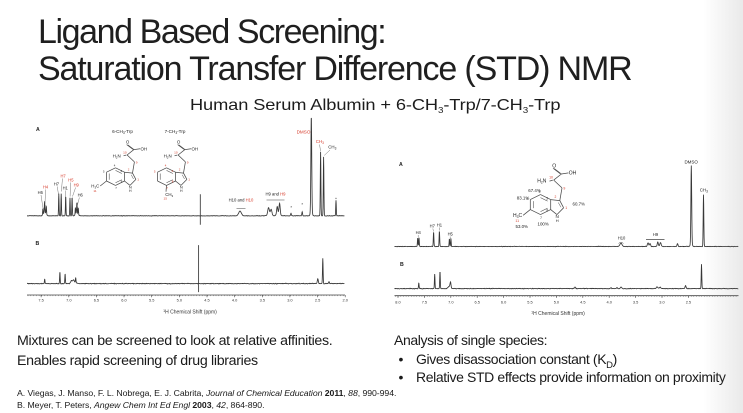 This screenshot has height=413, width=743. Describe the element at coordinates (165, 199) in the screenshot. I see `svg-text: 15` at that location.